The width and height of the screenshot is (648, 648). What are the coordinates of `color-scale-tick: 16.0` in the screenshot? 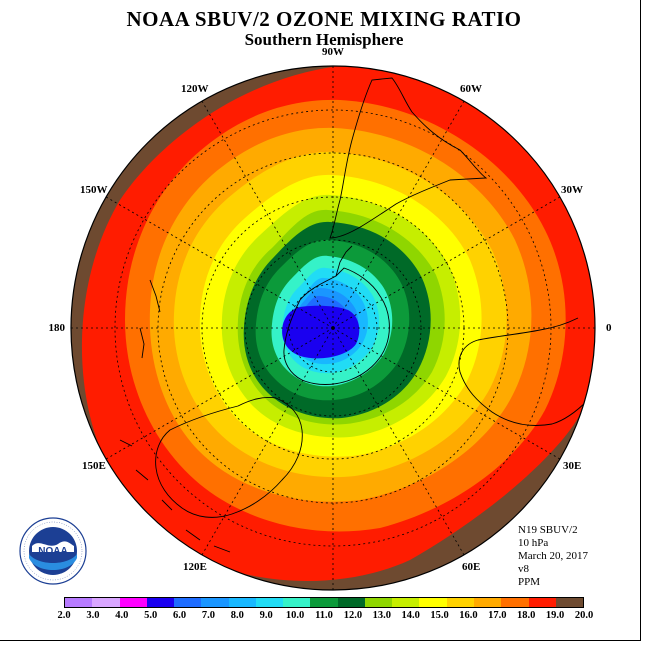 It's located at (468, 615).